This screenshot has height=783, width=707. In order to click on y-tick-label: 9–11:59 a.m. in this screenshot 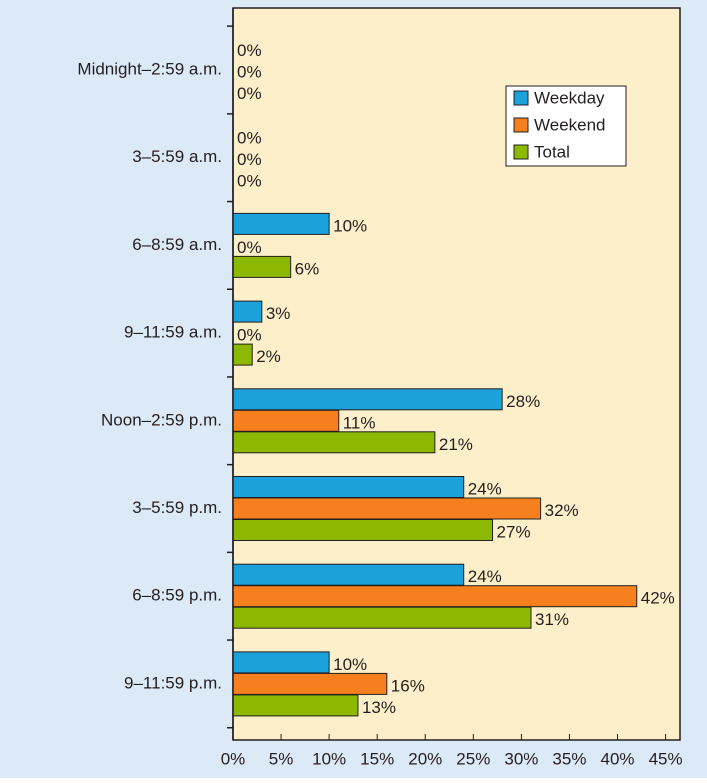, I will do `click(173, 332)`.